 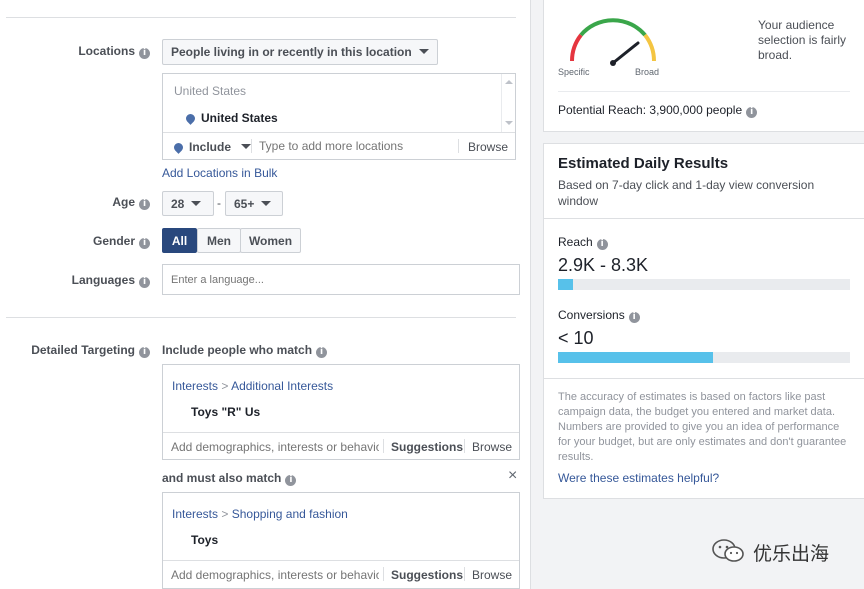 I want to click on gauge-broad-label: Broad, so click(x=647, y=72).